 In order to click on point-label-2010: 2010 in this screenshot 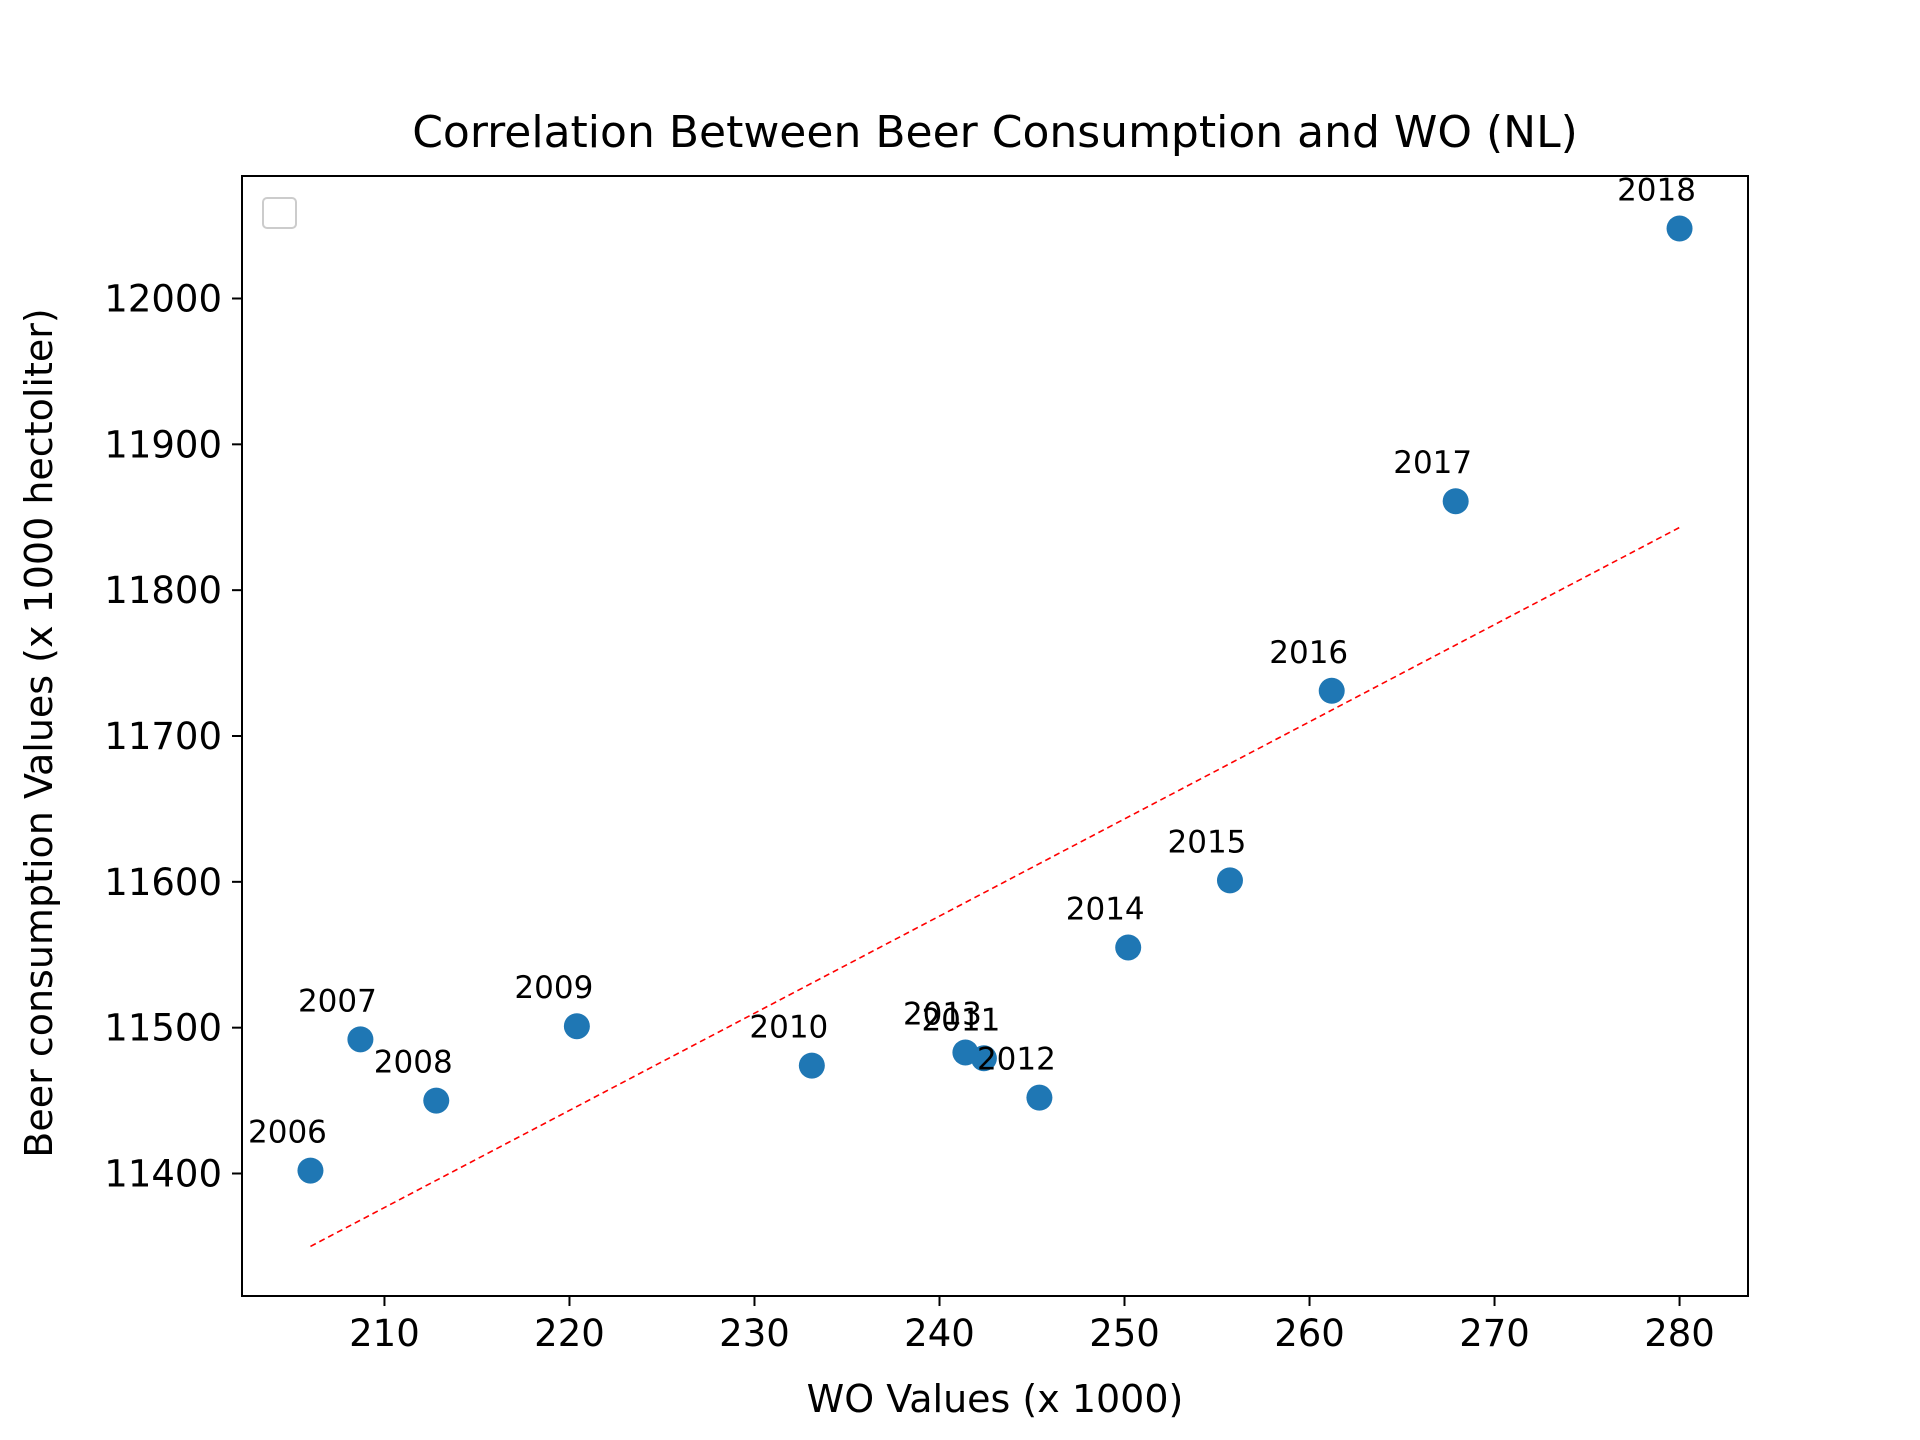, I will do `click(788, 1028)`.